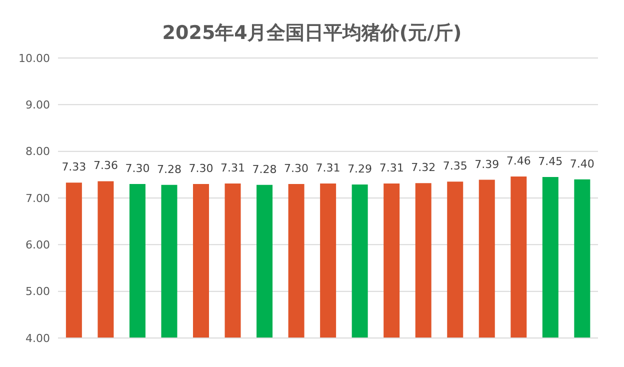 The image size is (624, 367). What do you see at coordinates (550, 161) in the screenshot?
I see `data-label: 7.45` at bounding box center [550, 161].